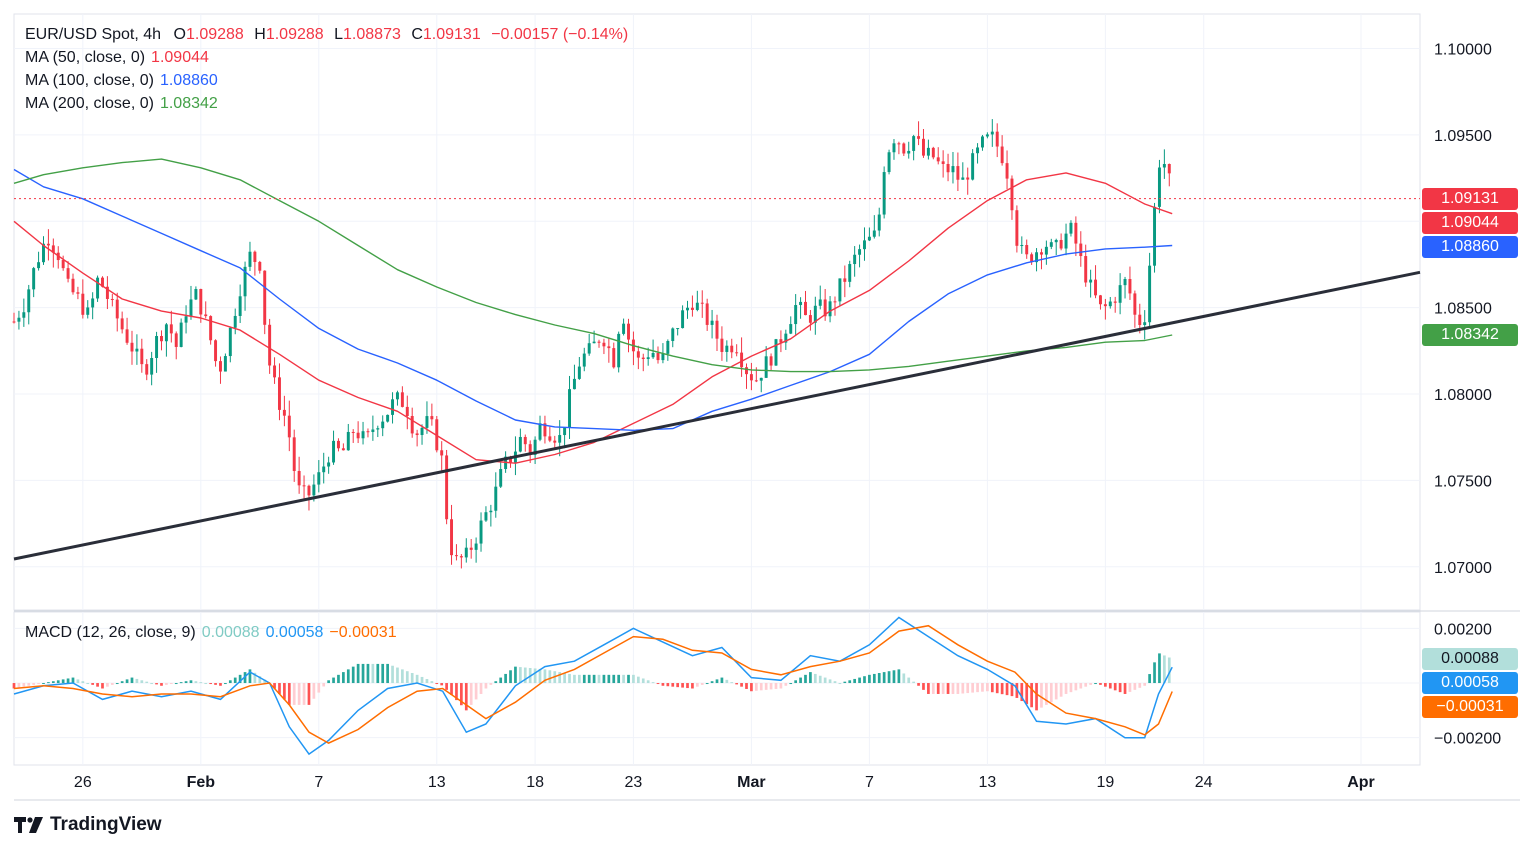 The width and height of the screenshot is (1536, 848). Describe the element at coordinates (188, 103) in the screenshot. I see `ma200-value: 1.08342` at that location.